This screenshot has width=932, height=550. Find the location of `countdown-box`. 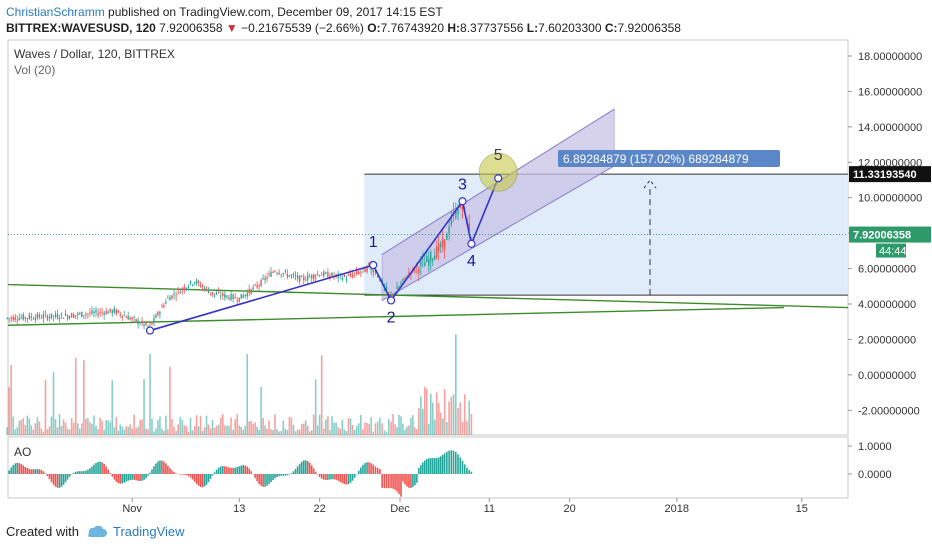

countdown-box is located at coordinates (891, 250).